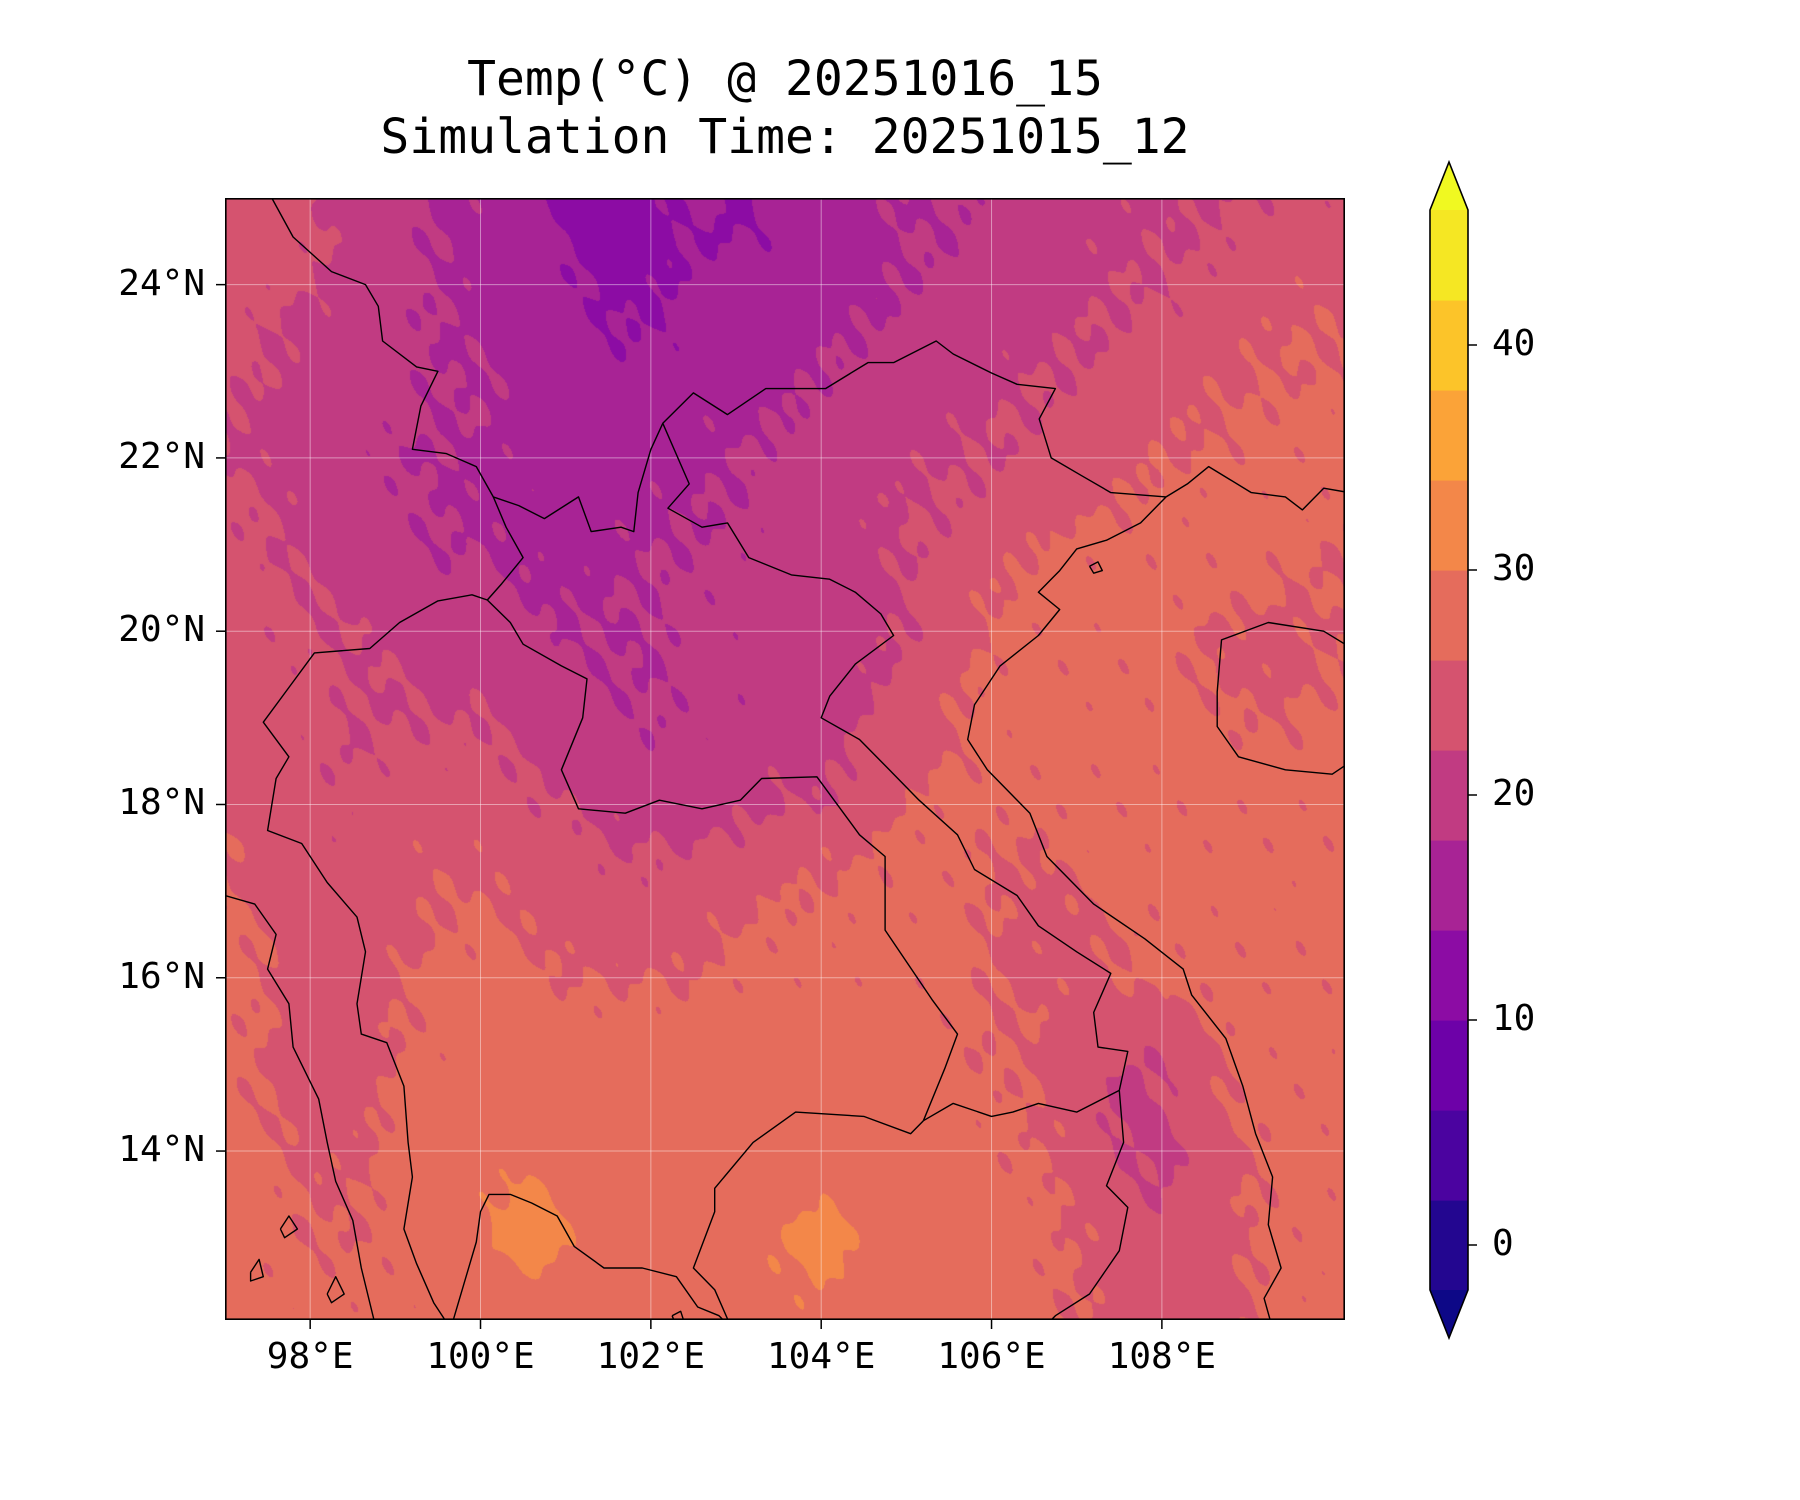  I want to click on myanmar-laos-border, so click(505, 548).